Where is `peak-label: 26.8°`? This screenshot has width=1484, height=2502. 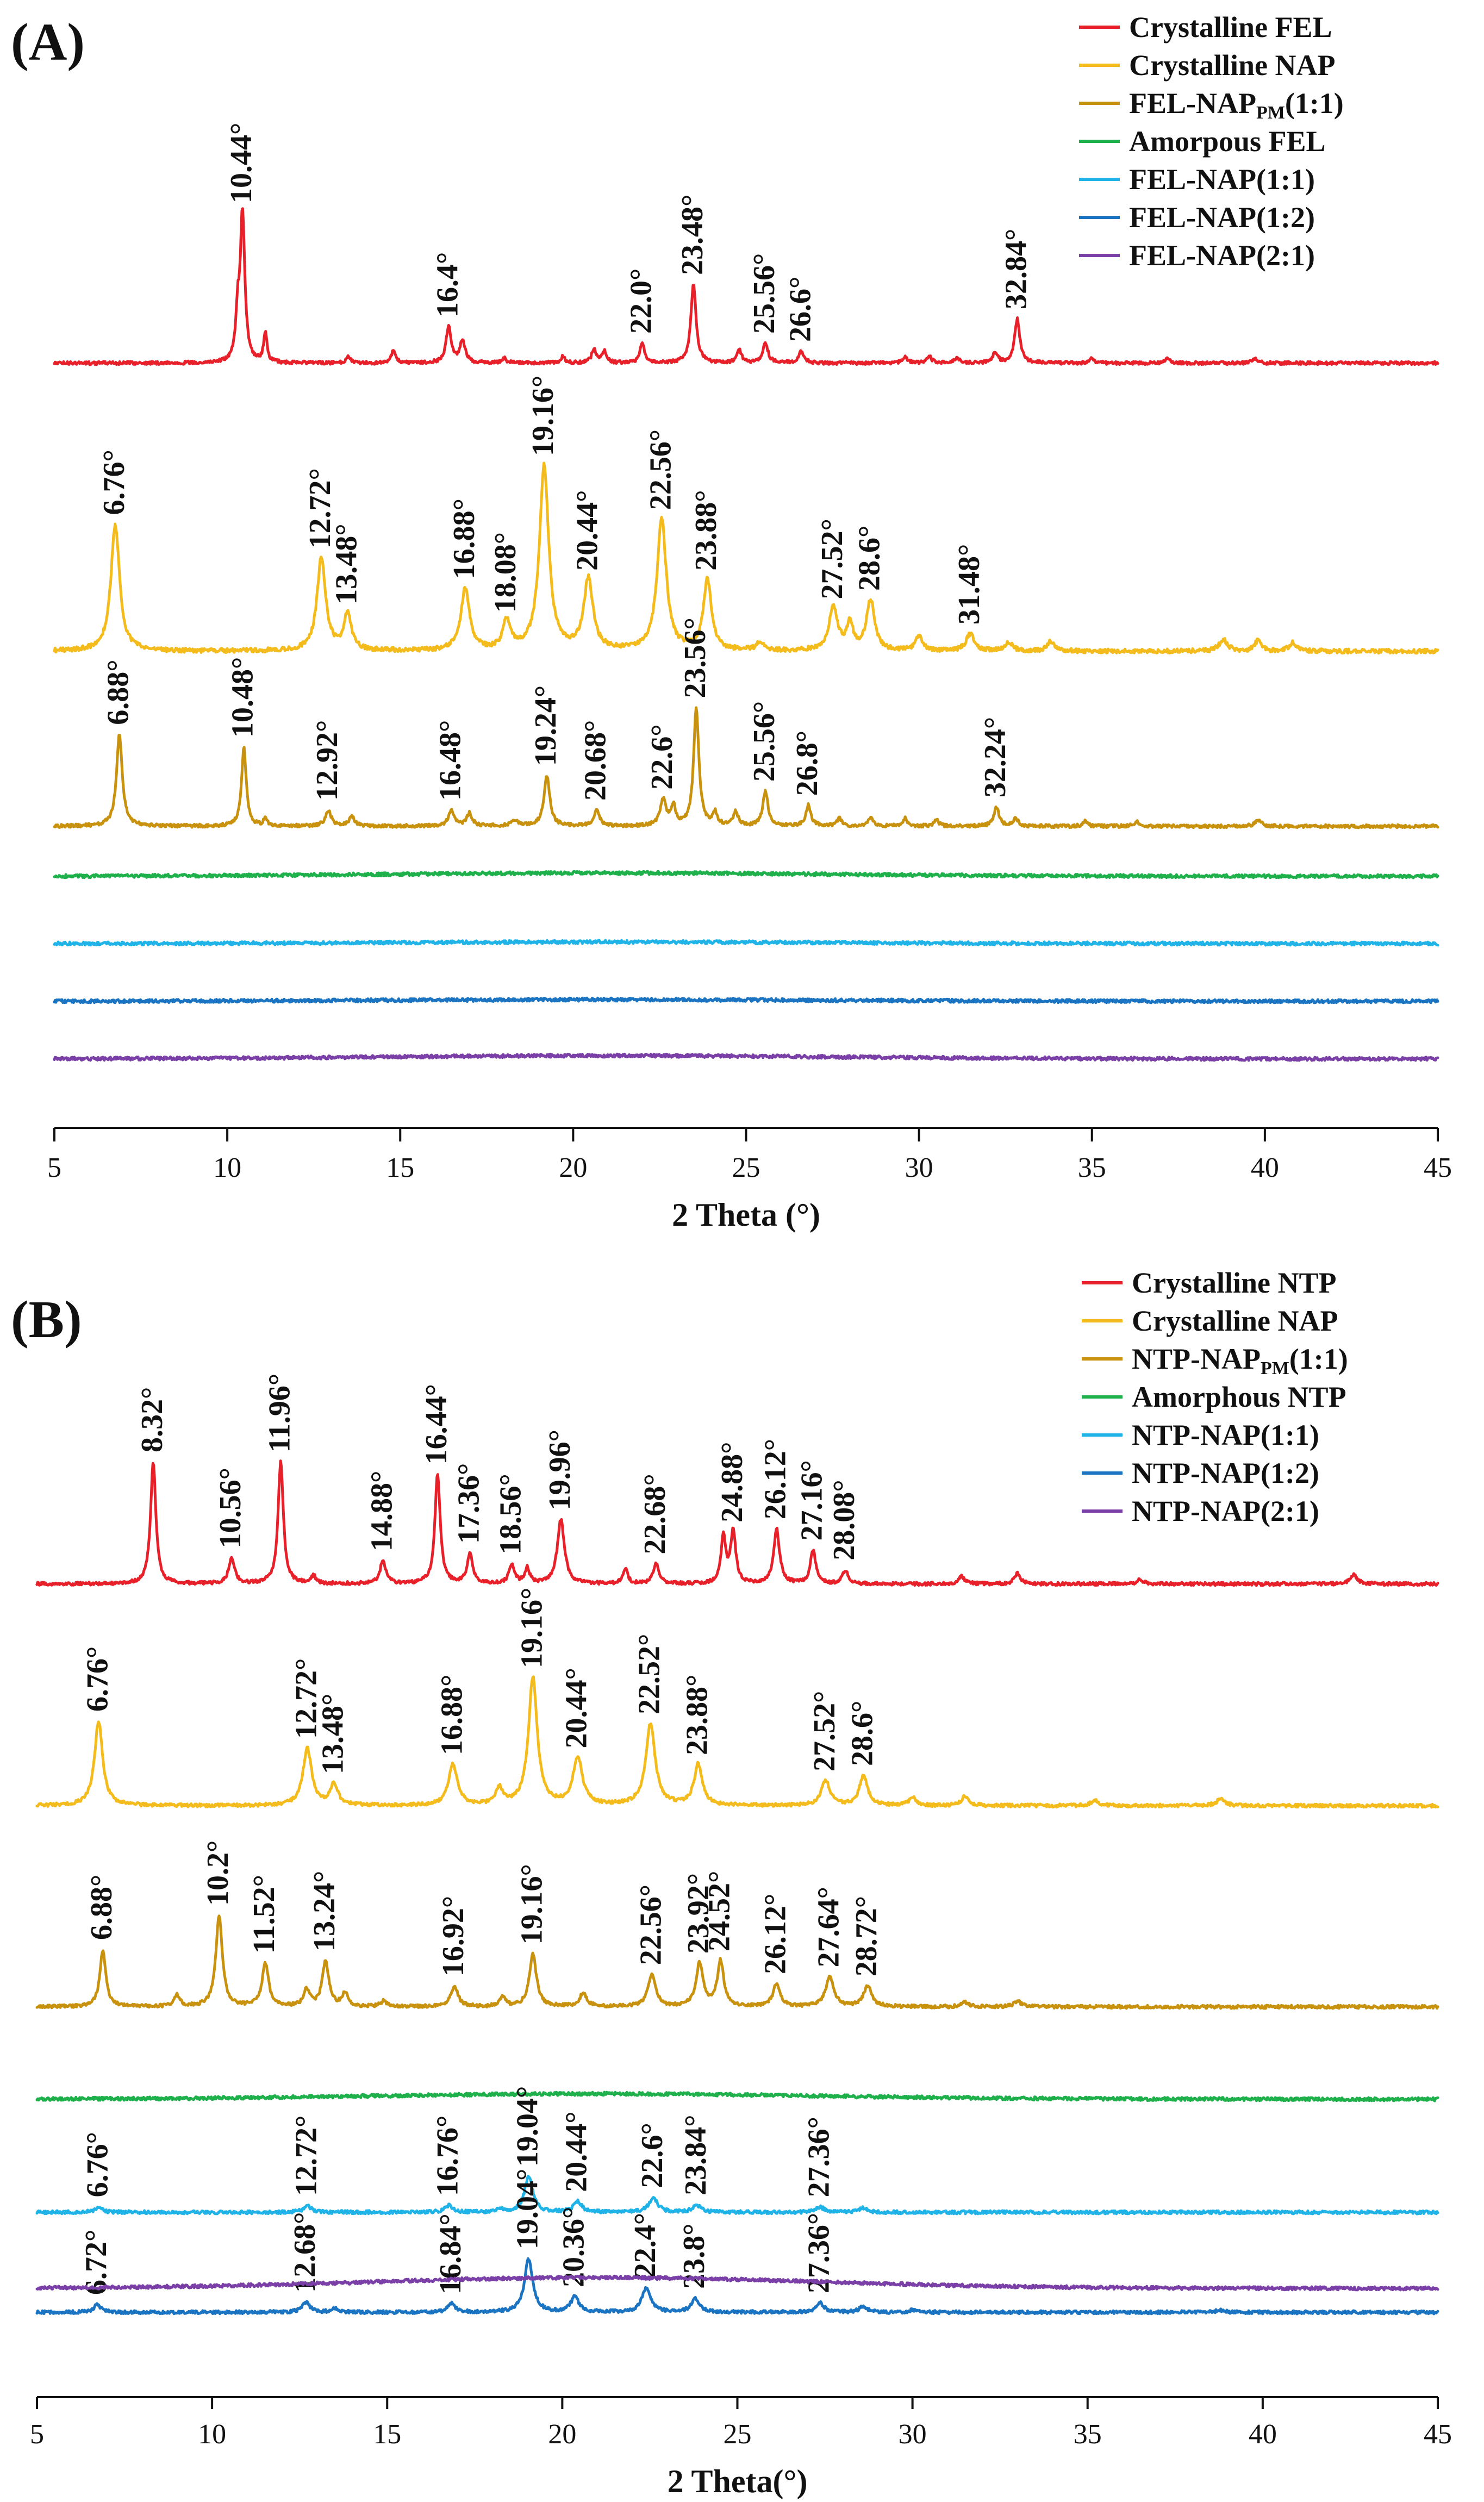
peak-label: 26.8° is located at coordinates (807, 763).